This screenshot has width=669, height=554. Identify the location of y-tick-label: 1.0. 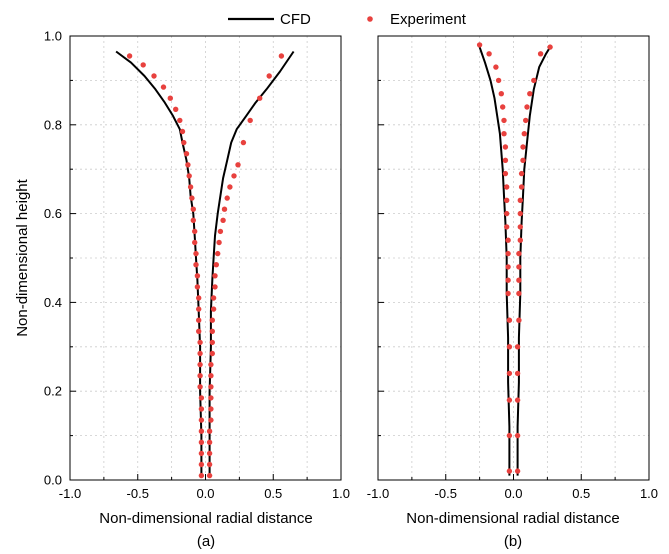
(53, 36).